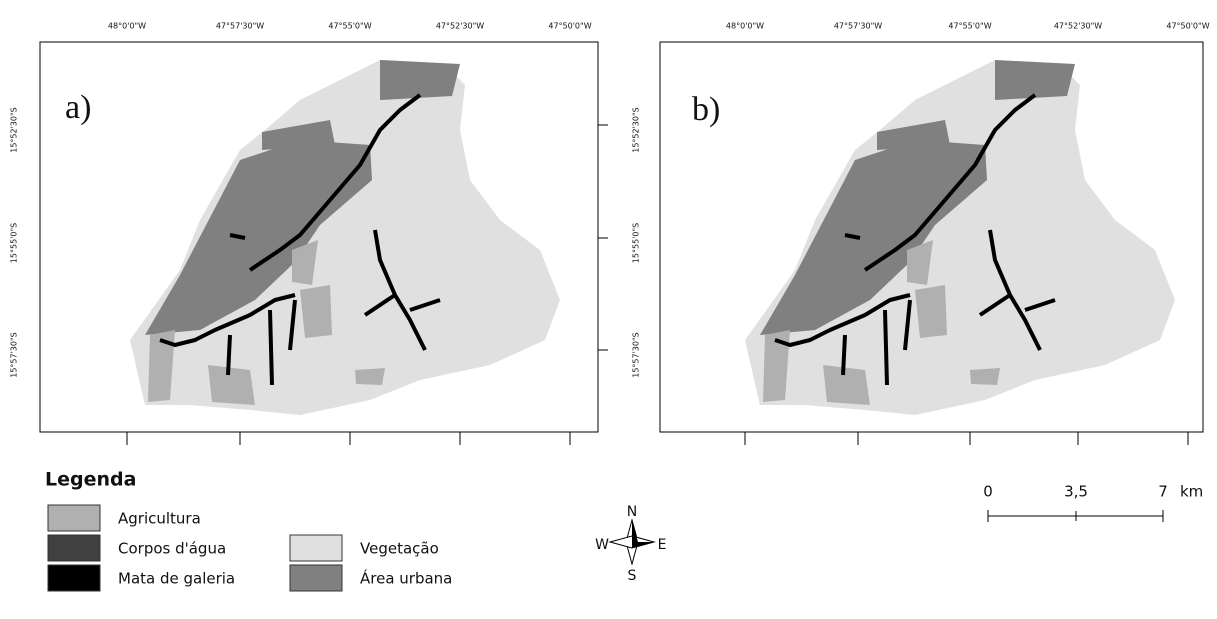 This screenshot has height=619, width=1217. Describe the element at coordinates (159, 519) in the screenshot. I see `legend-label: Agricultura` at that location.